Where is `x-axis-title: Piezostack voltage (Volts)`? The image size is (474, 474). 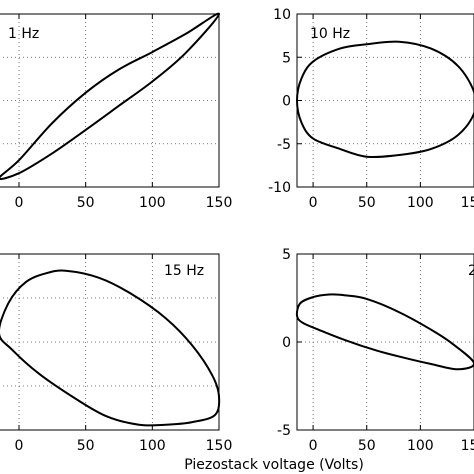 x-axis-title: Piezostack voltage (Volts) is located at coordinates (274, 465).